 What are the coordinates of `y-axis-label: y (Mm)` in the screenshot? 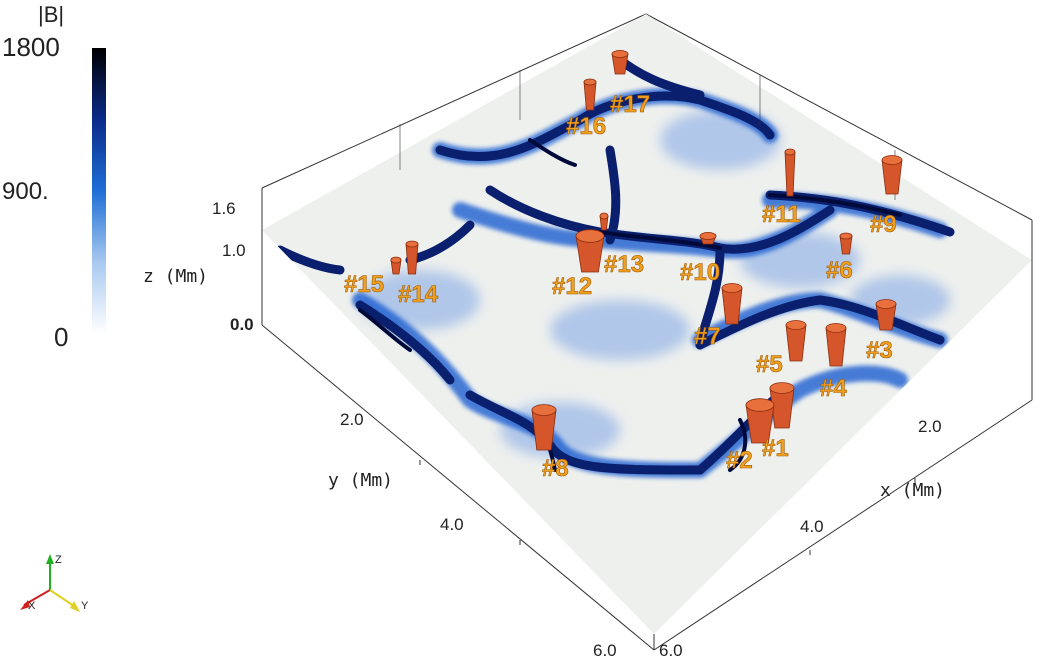 It's located at (360, 480).